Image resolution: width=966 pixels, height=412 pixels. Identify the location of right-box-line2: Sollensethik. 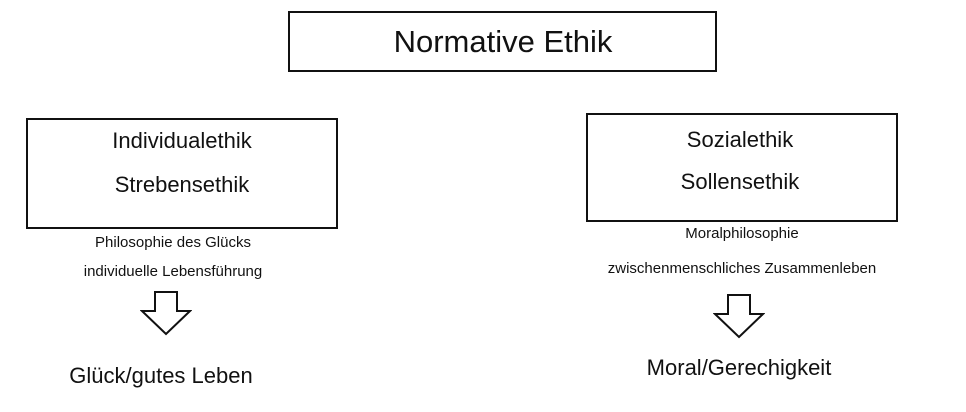
(740, 181).